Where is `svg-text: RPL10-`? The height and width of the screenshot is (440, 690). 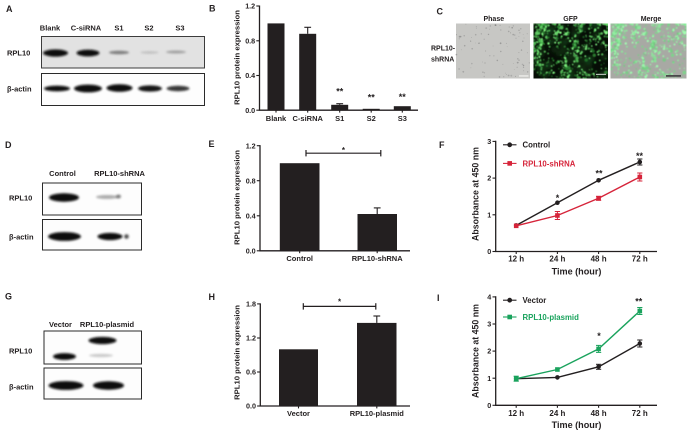 svg-text: RPL10- is located at coordinates (443, 48).